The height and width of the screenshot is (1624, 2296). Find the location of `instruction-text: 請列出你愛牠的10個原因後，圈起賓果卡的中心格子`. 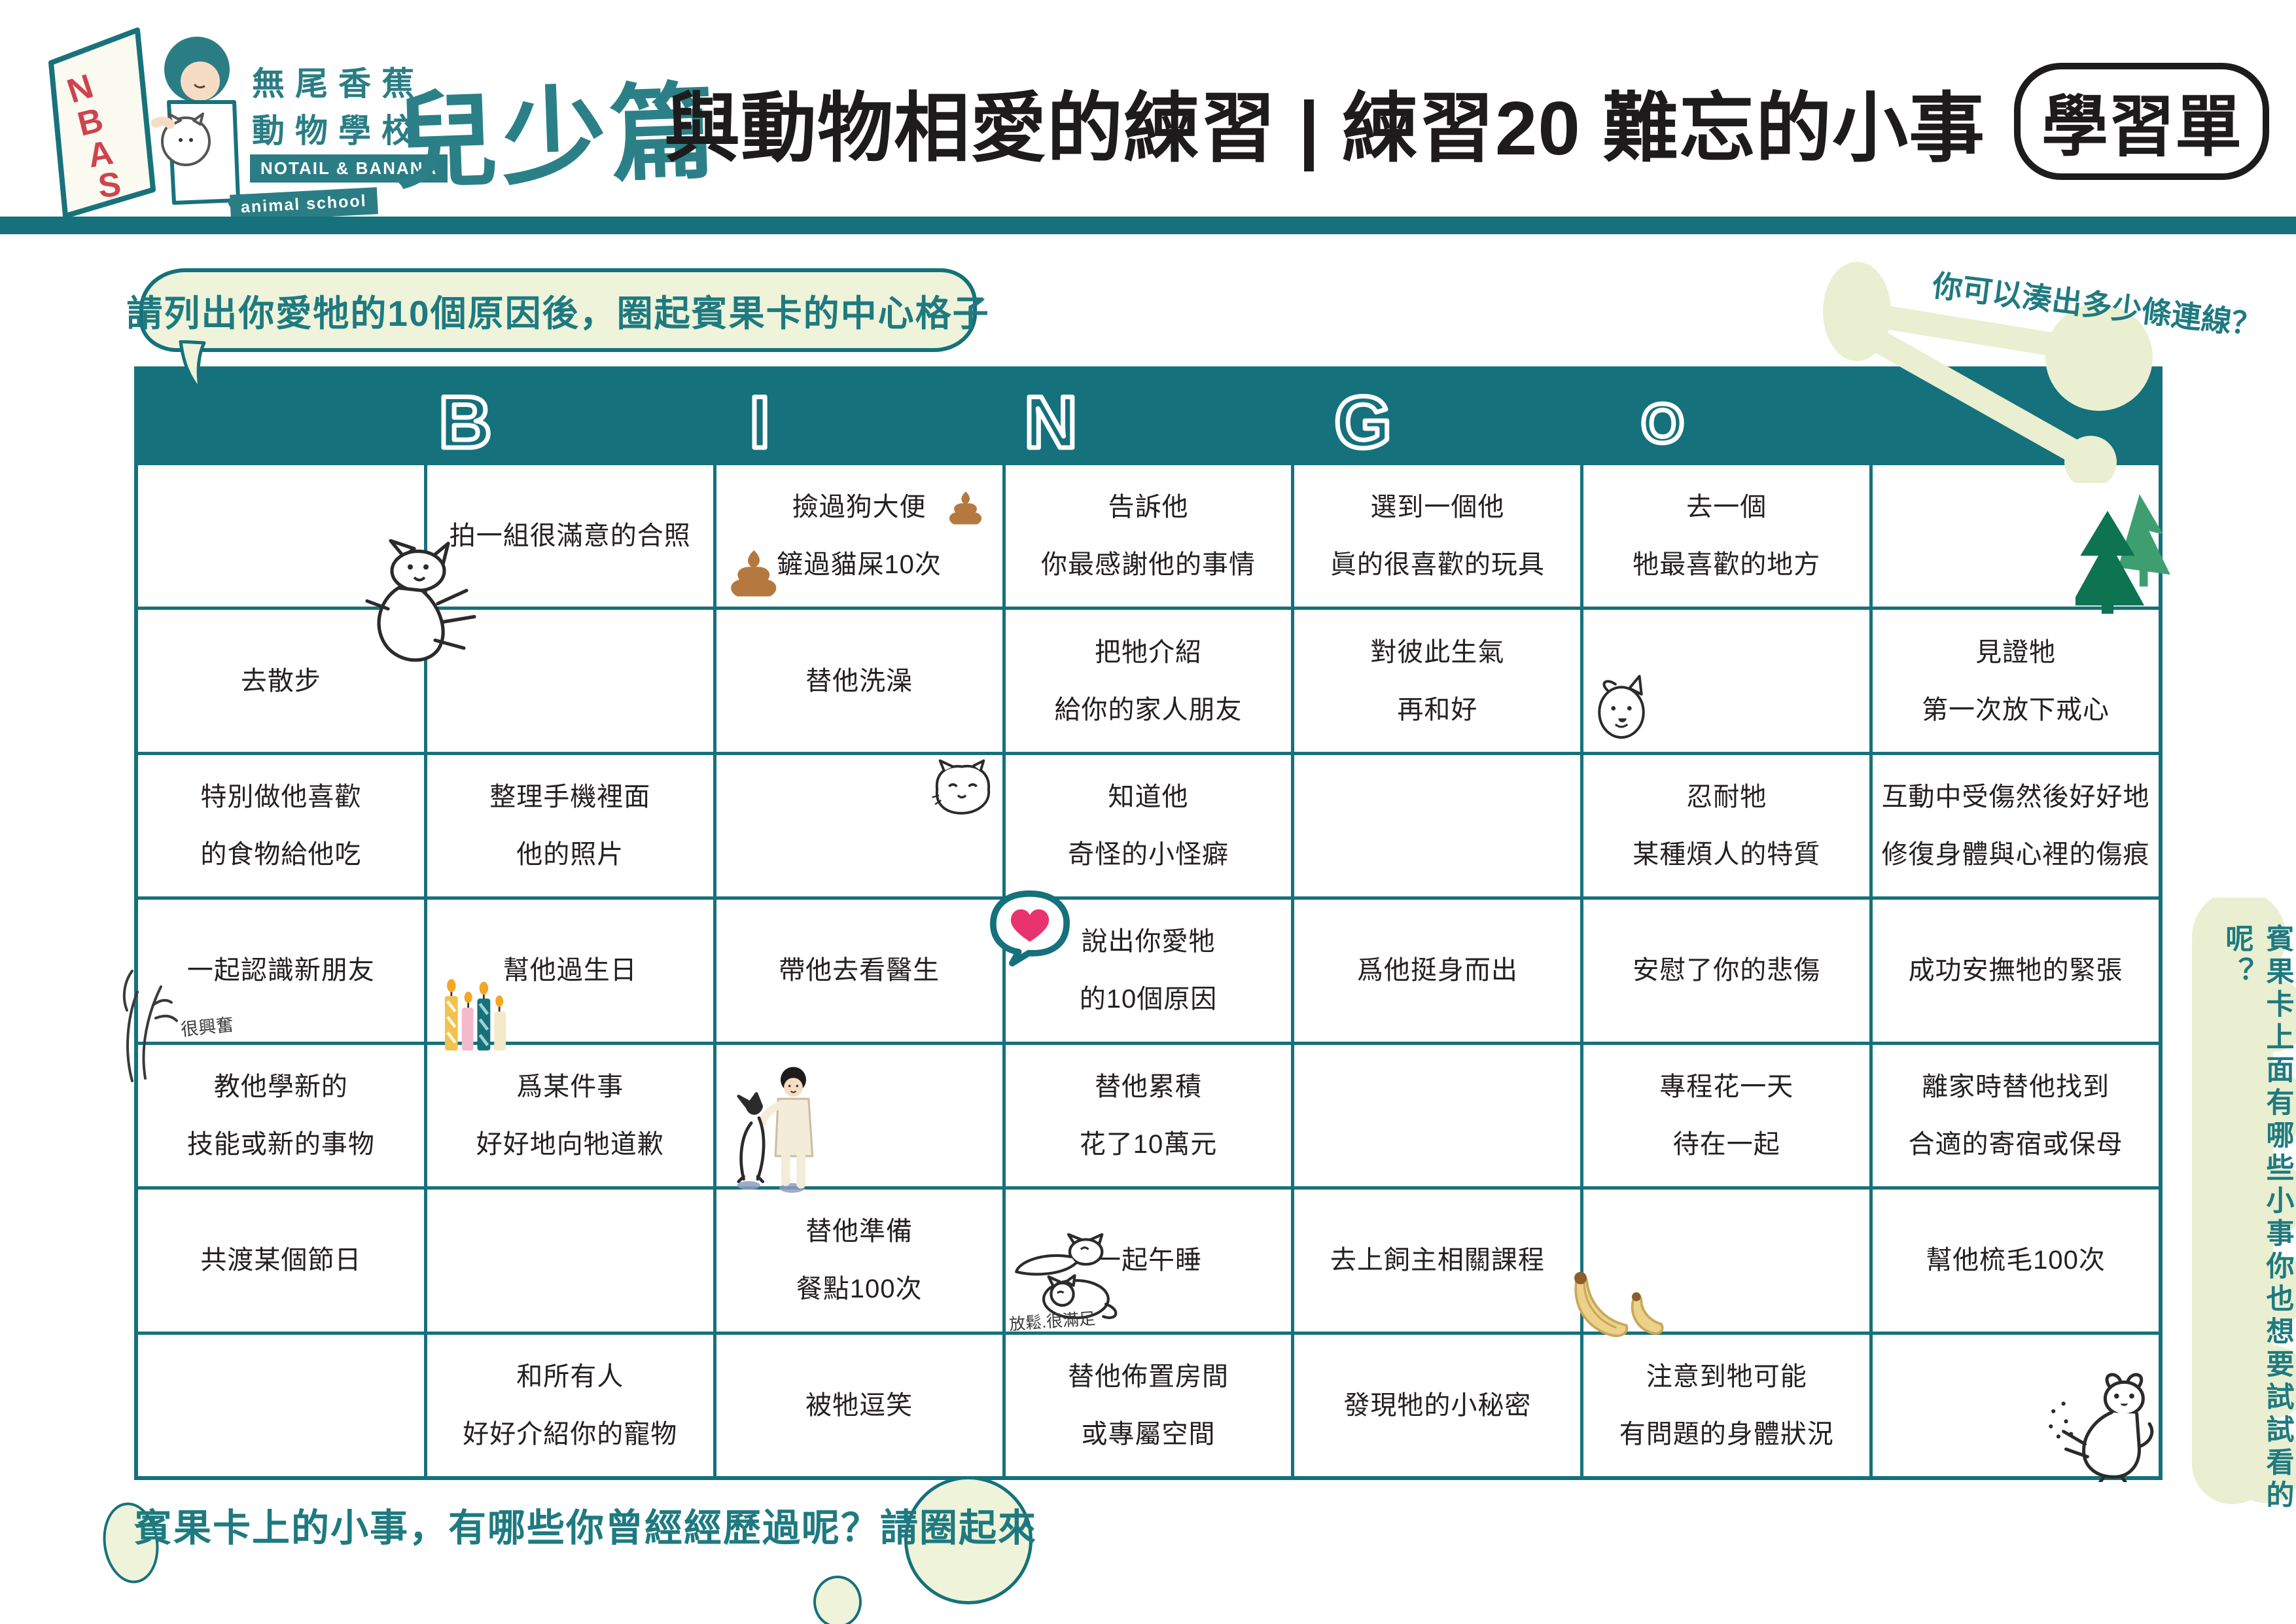

instruction-text: 請列出你愛牠的10個原因後，圈起賓果卡的中心格子 is located at coordinates (558, 313).